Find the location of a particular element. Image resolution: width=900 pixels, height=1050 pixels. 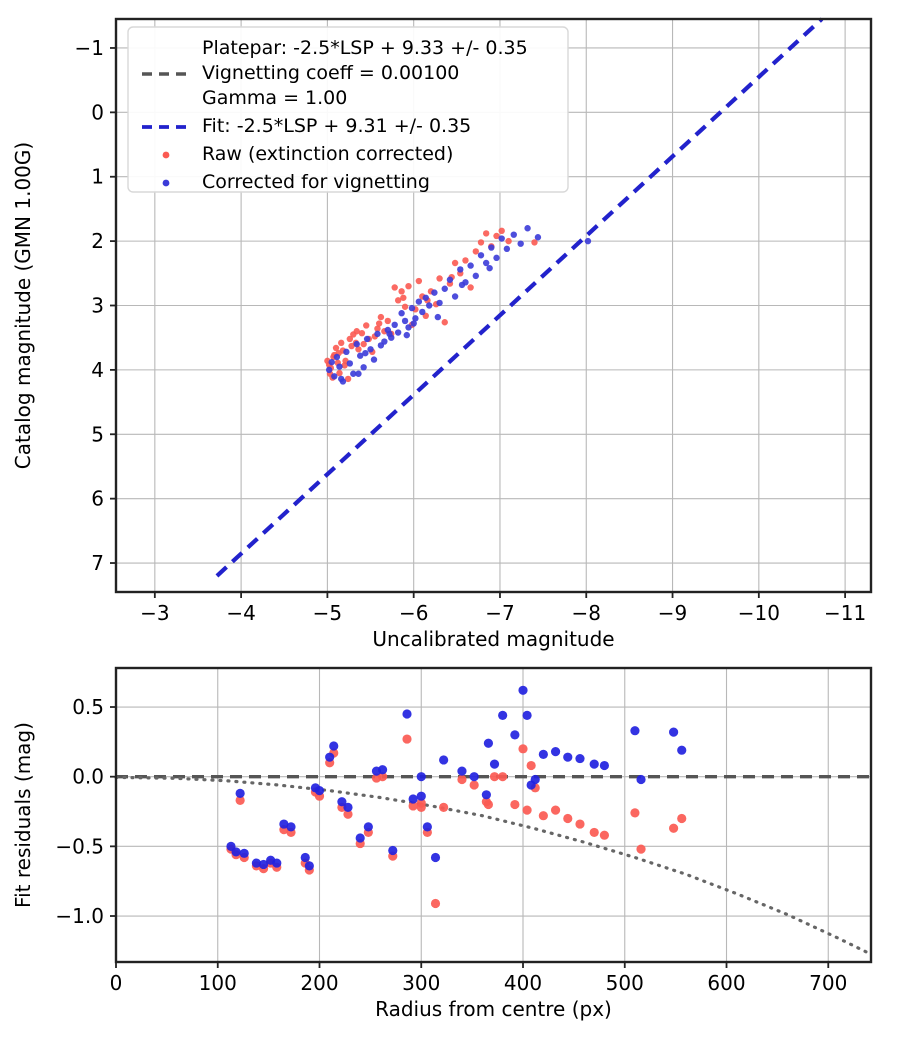

svg-text: Fit: -2.5*LSP + 9.31 +/- 0.35 is located at coordinates (336, 126).